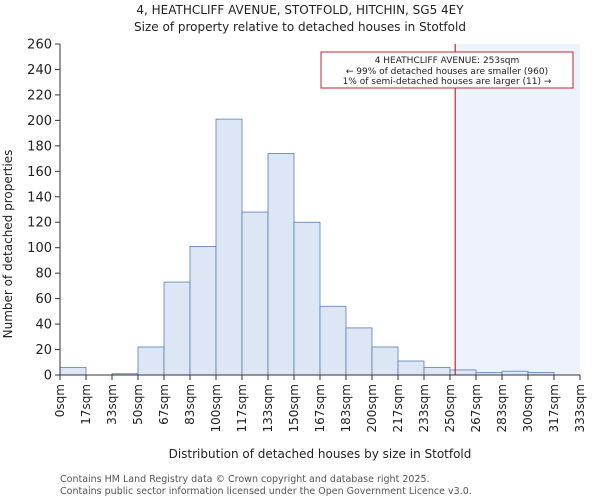  What do you see at coordinates (39, 45) in the screenshot?
I see `y-tick-label: 260` at bounding box center [39, 45].